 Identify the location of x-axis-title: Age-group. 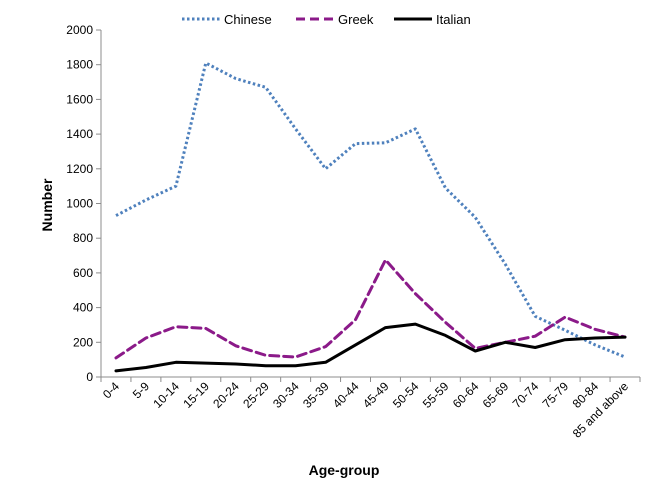
(344, 470).